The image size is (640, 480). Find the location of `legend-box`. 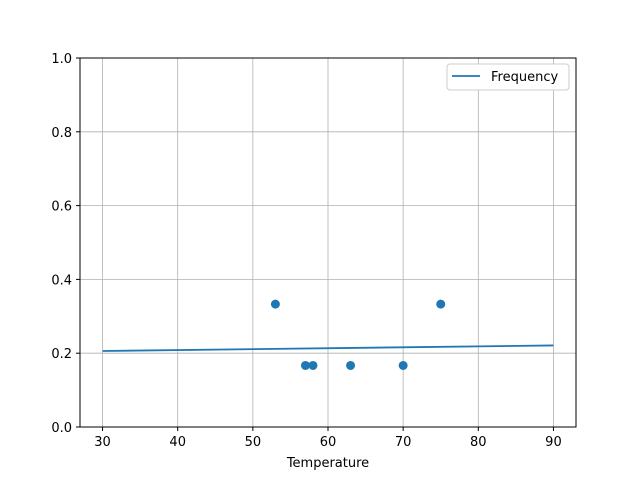

legend-box is located at coordinates (508, 77).